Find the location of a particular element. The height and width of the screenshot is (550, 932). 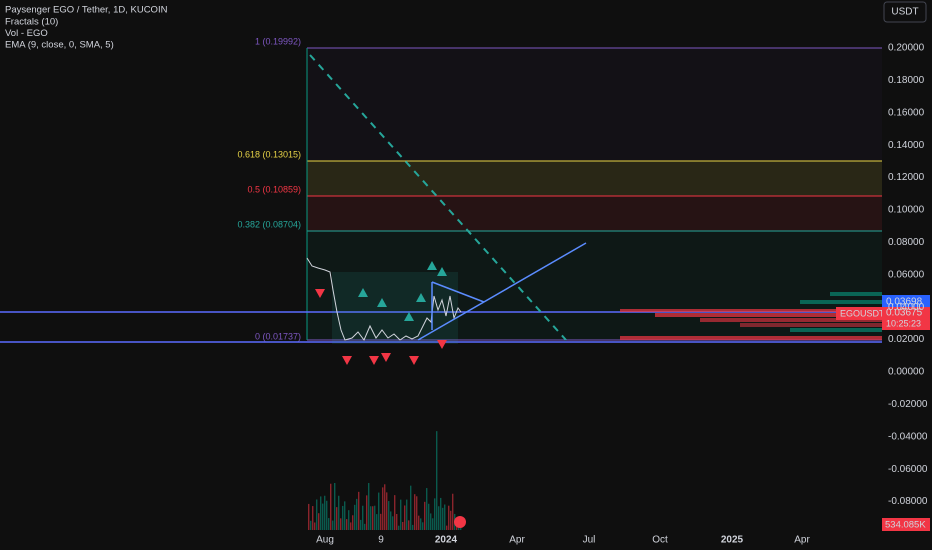

price-tick-label: 0.00000 is located at coordinates (906, 372).